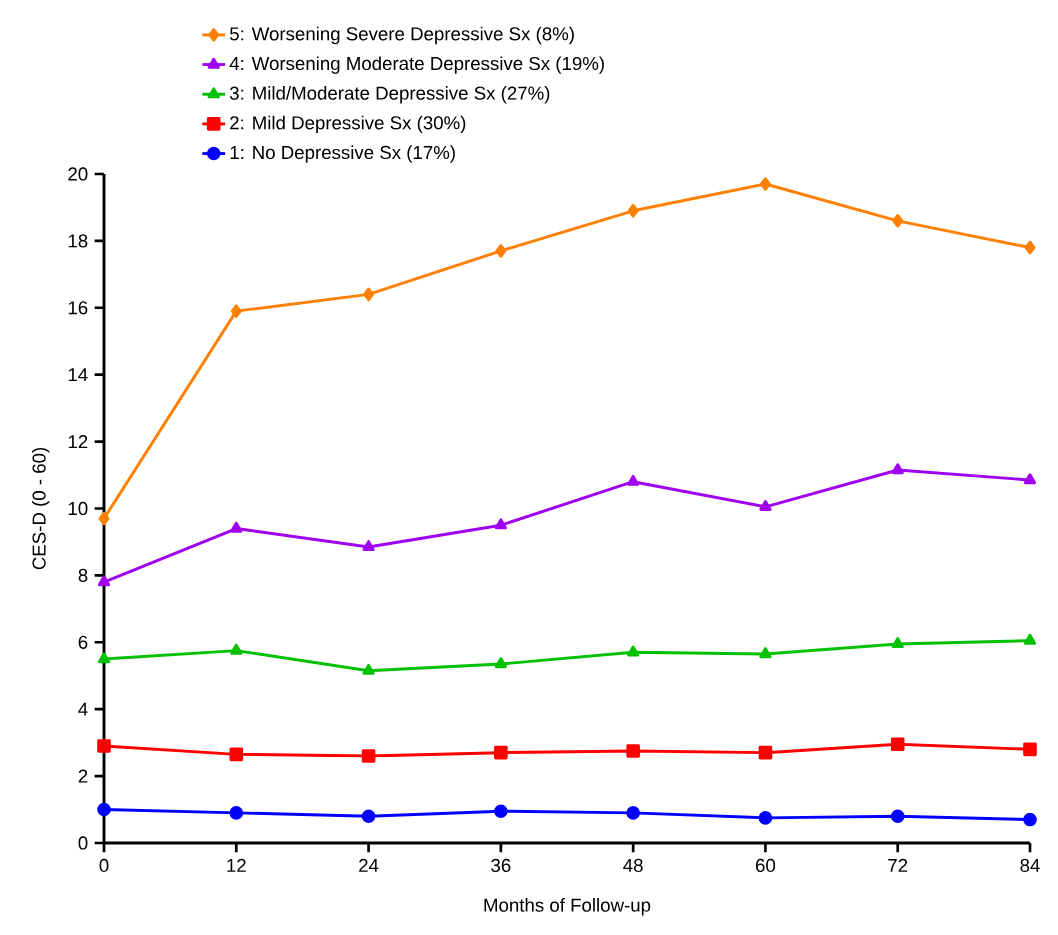 Image resolution: width=1058 pixels, height=935 pixels. What do you see at coordinates (633, 865) in the screenshot?
I see `x-tick-label: 48` at bounding box center [633, 865].